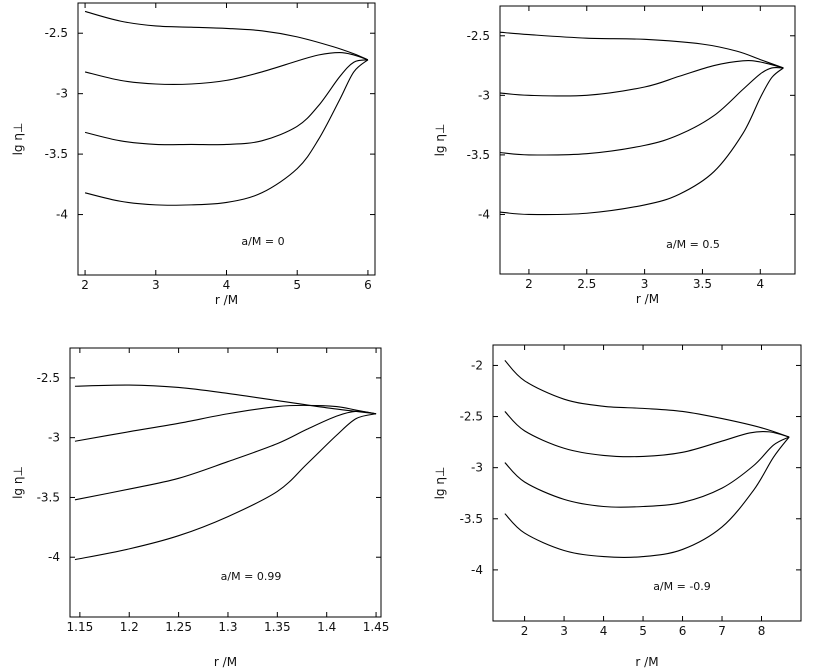 This screenshot has height=669, width=817. What do you see at coordinates (178, 627) in the screenshot?
I see `x-tick-label: 1.25` at bounding box center [178, 627].